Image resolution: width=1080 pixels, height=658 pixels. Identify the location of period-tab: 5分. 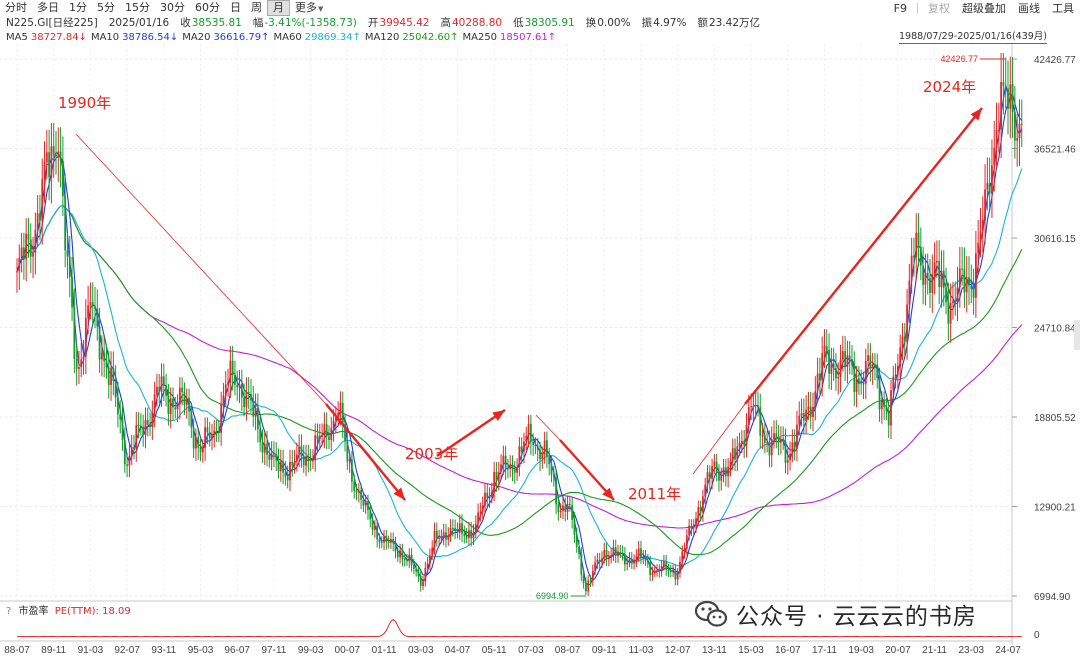
(106, 7).